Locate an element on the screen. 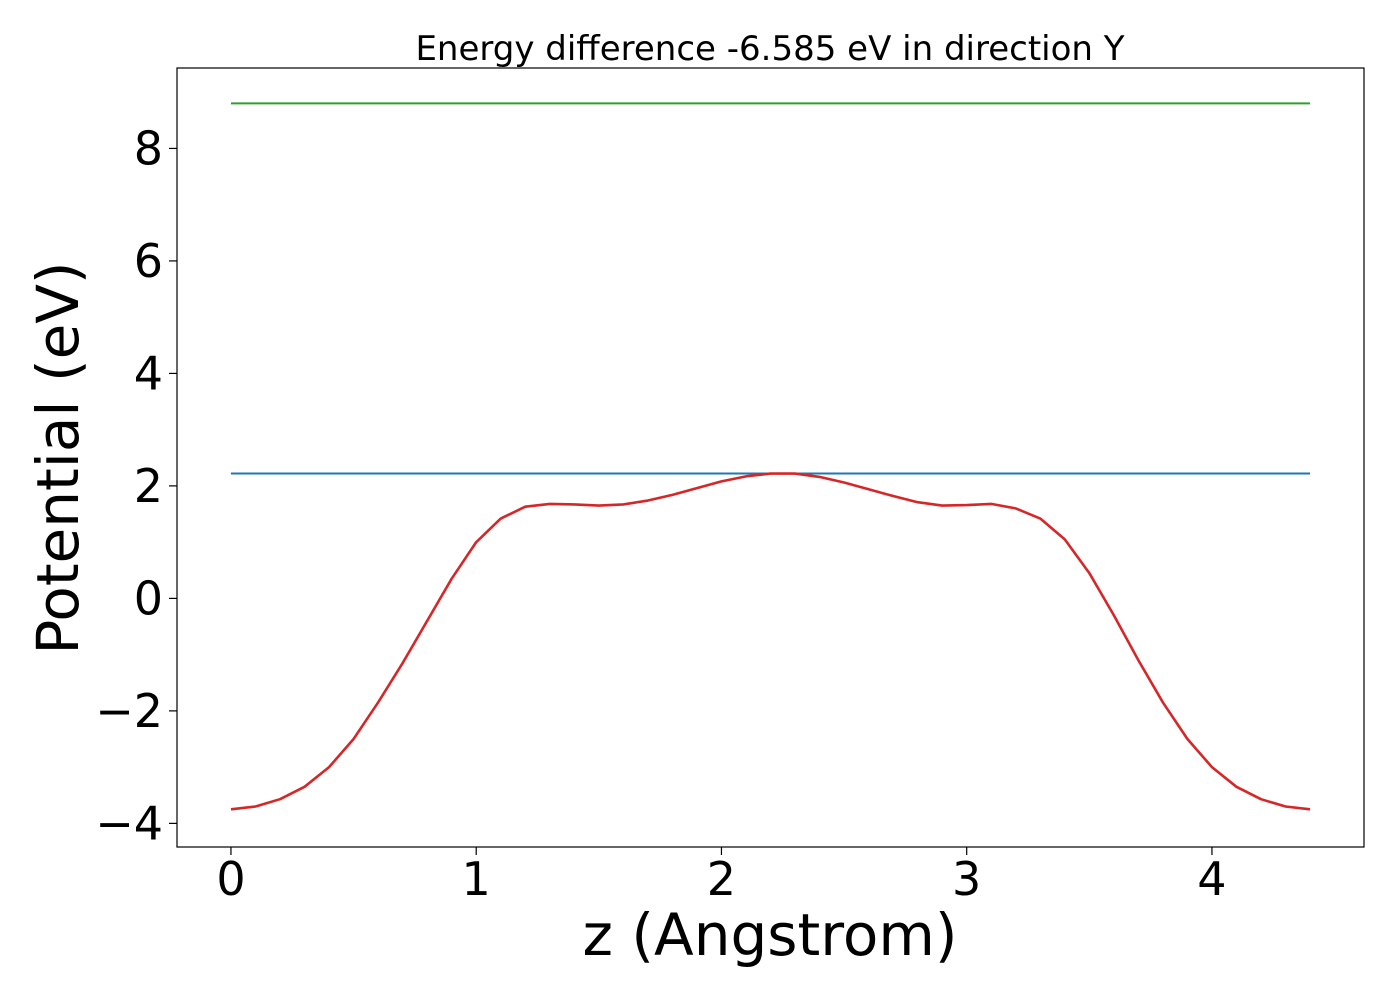 The height and width of the screenshot is (1000, 1400). y-tick-label: 6 is located at coordinates (148, 261).